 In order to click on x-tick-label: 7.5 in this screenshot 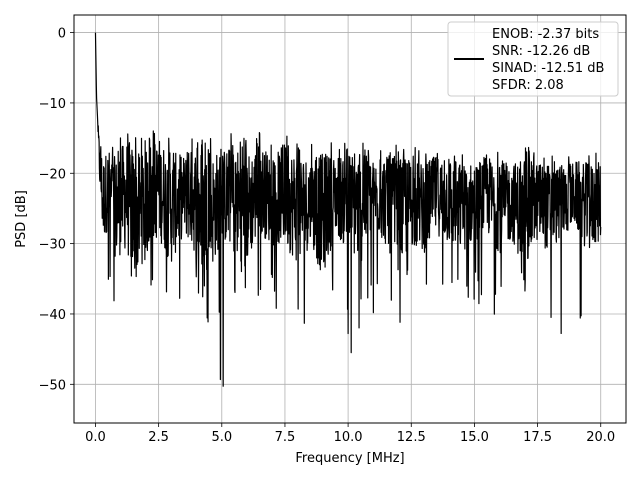, I will do `click(285, 437)`.